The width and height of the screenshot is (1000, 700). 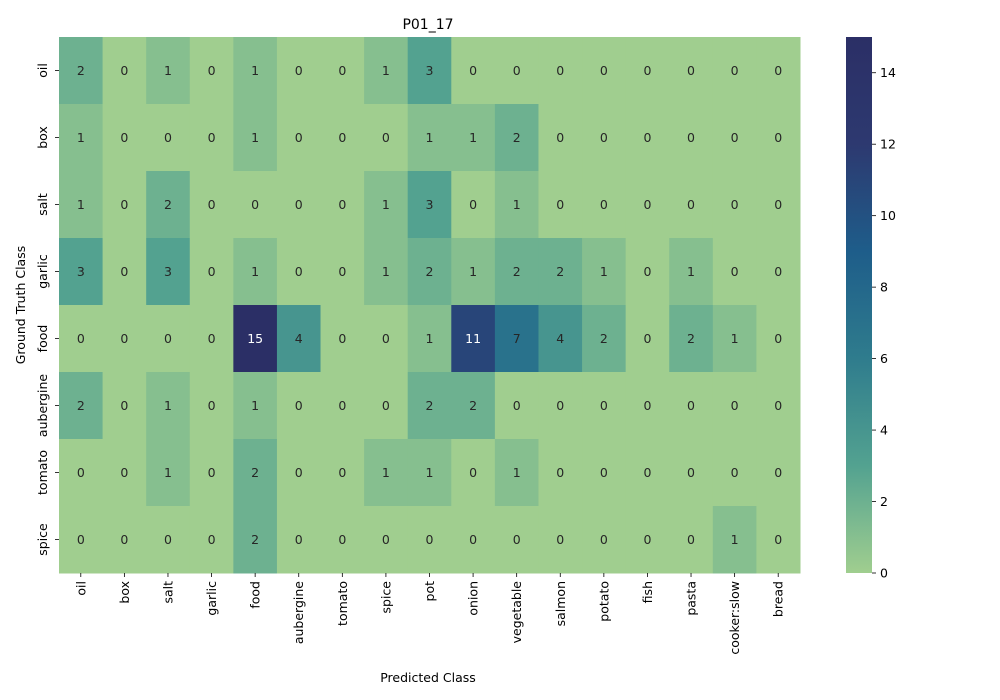 What do you see at coordinates (42, 204) in the screenshot?
I see `y-tick-label: salt` at bounding box center [42, 204].